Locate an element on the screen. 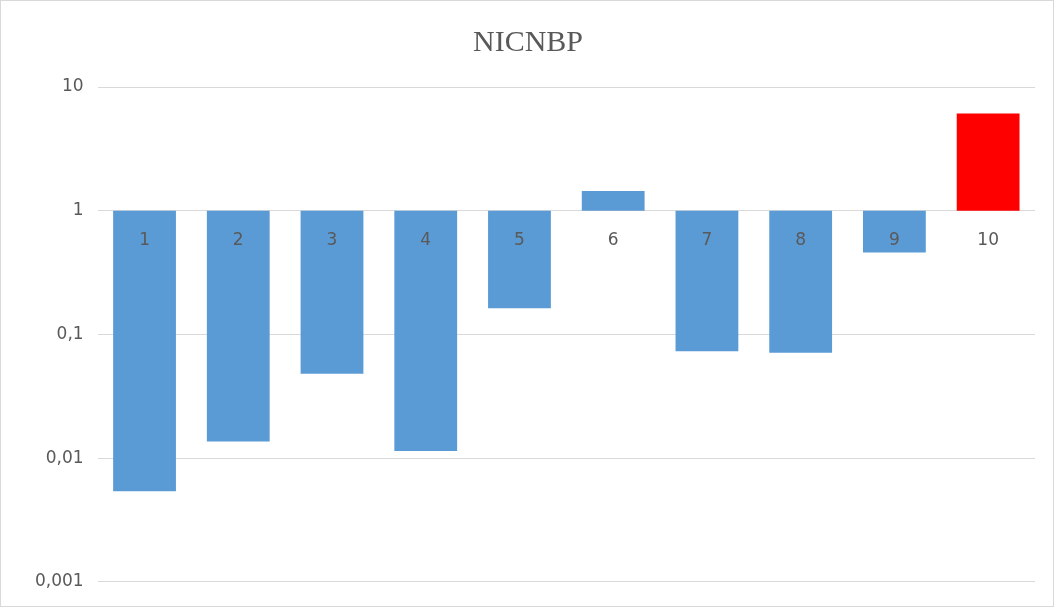 Image resolution: width=1054 pixels, height=607 pixels. chart-title: NICNBP is located at coordinates (528, 40).